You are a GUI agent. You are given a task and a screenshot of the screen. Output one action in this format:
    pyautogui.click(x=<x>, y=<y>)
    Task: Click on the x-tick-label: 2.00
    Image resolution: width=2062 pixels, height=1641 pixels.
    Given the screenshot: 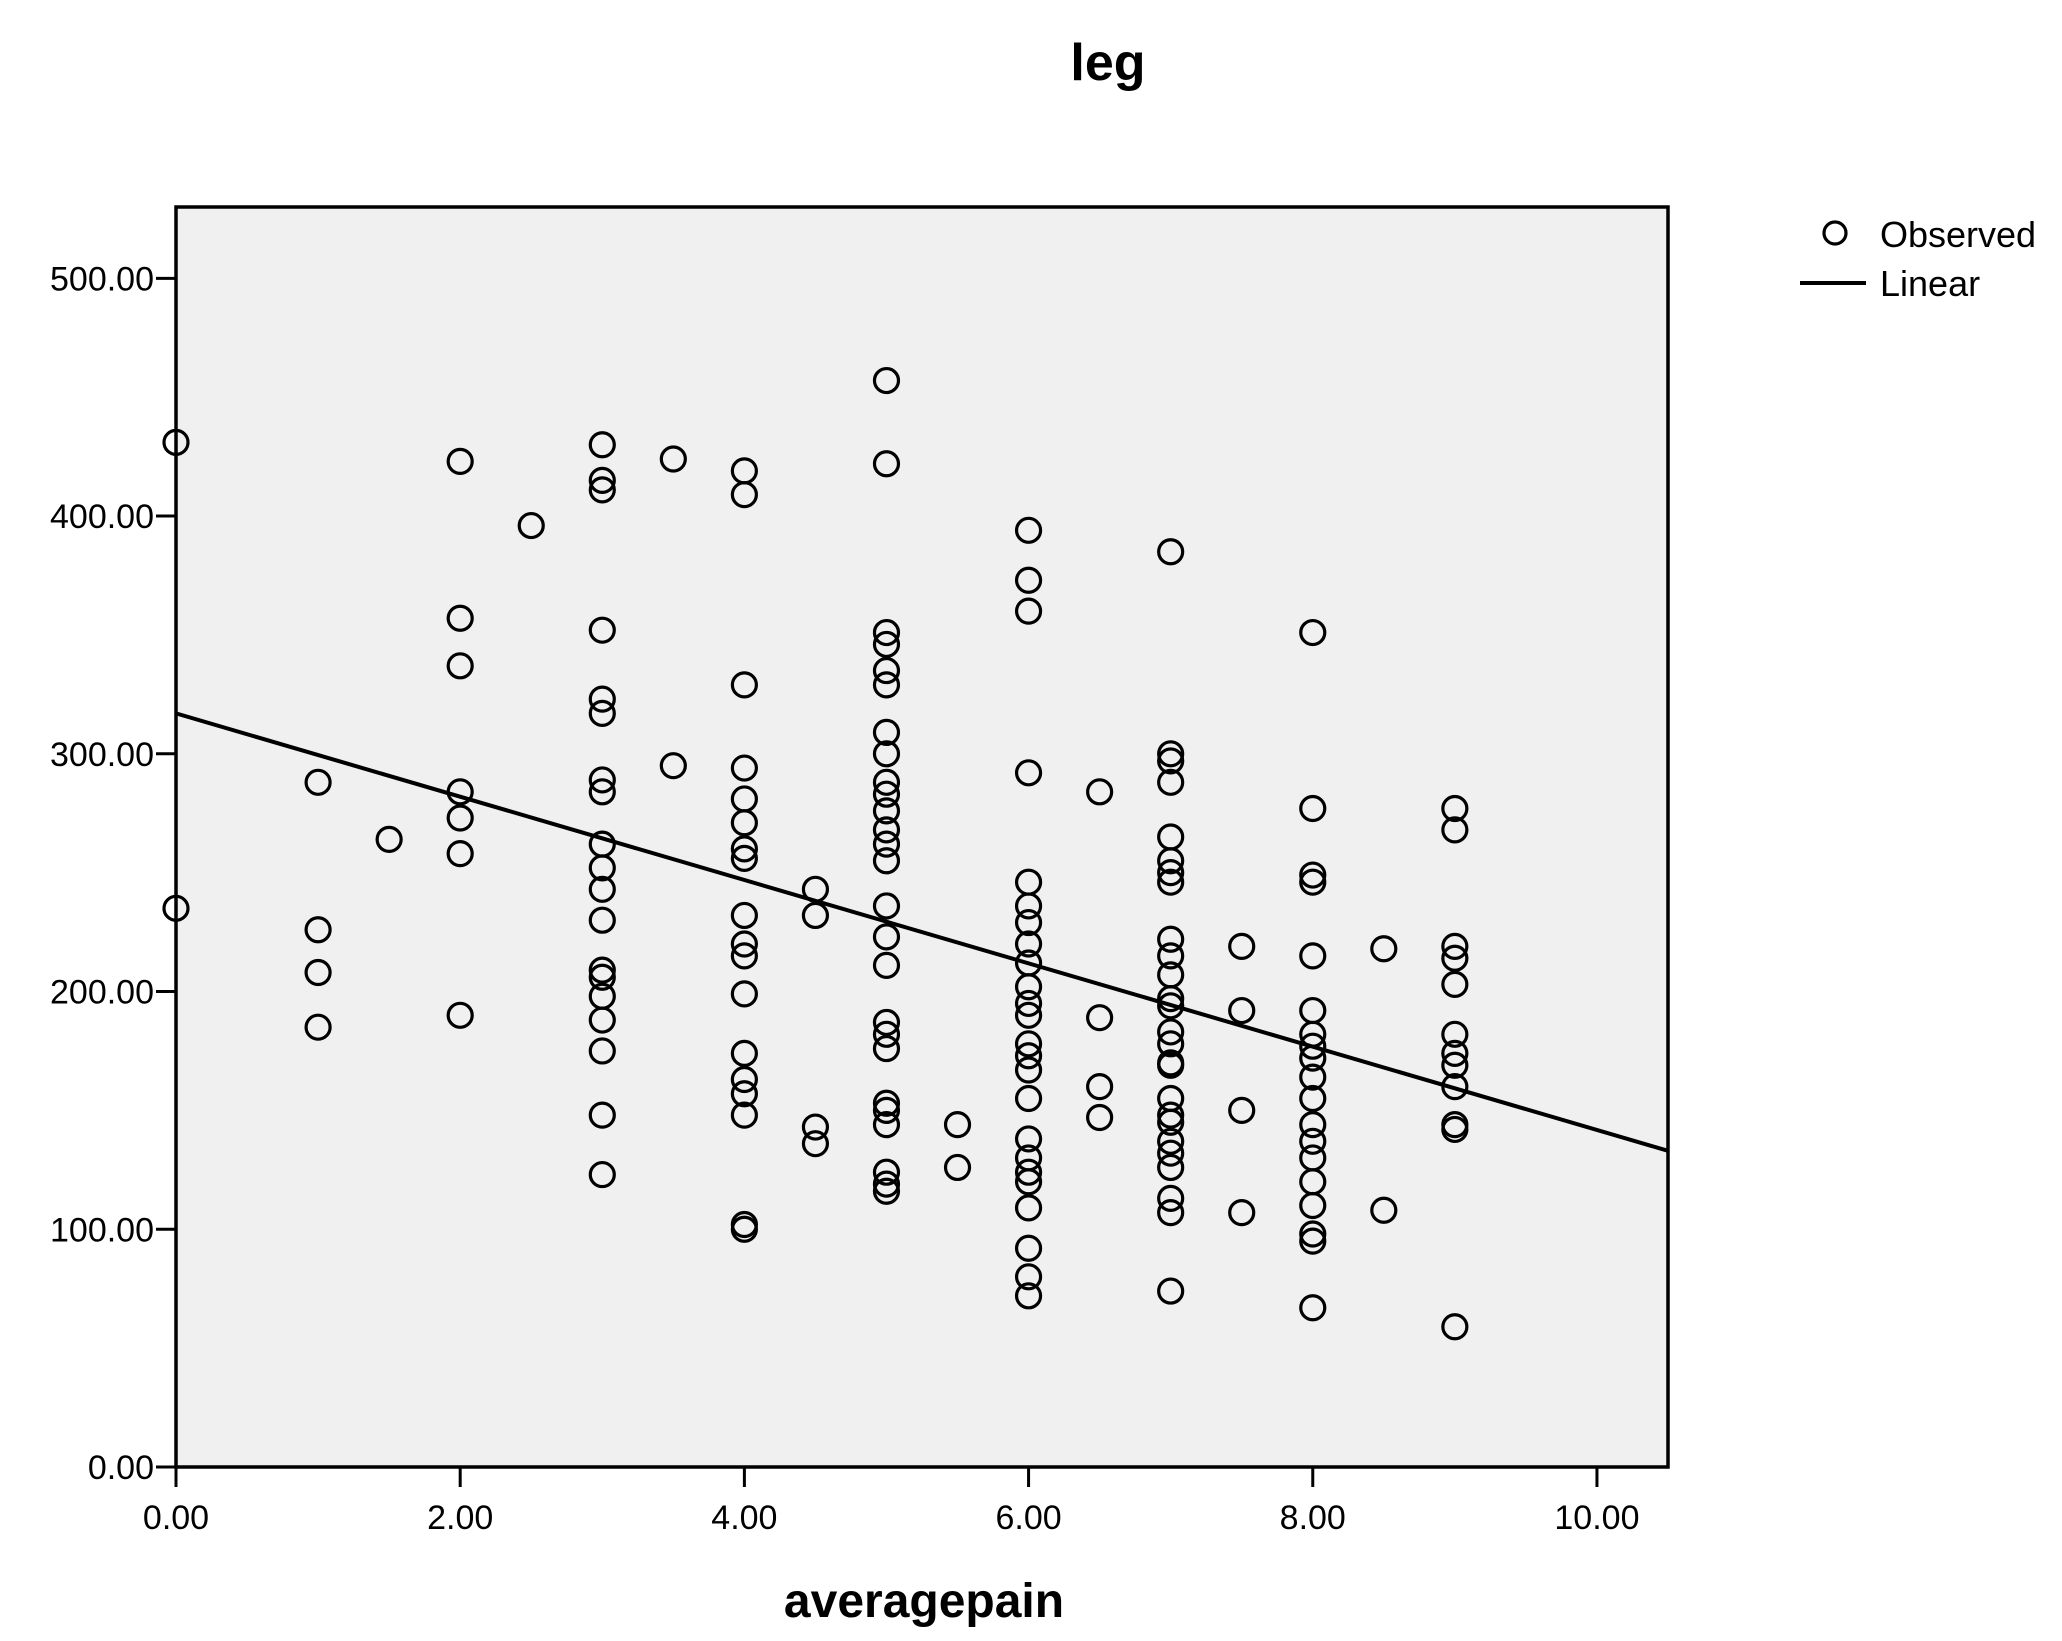 What is the action you would take?
    pyautogui.click(x=460, y=1518)
    